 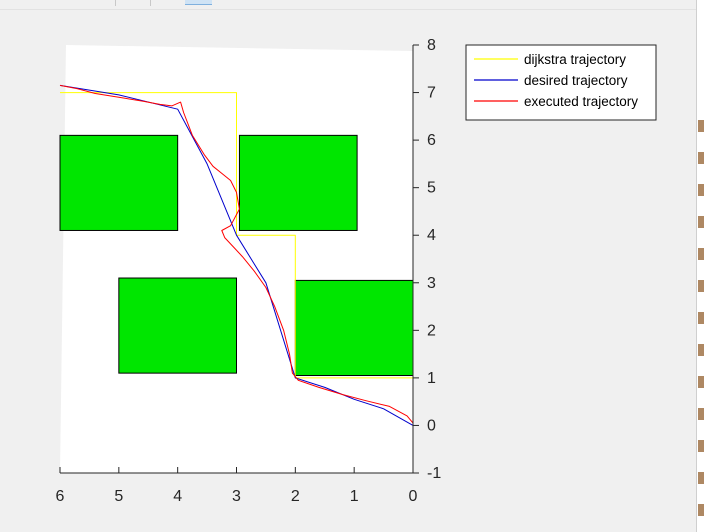 I want to click on legend-box, so click(x=561, y=82).